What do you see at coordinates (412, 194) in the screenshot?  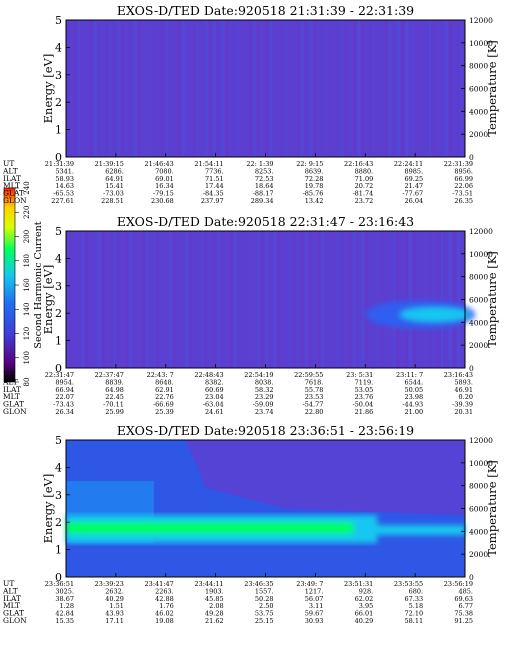 I see `ephemeris-cell: -77.67` at bounding box center [412, 194].